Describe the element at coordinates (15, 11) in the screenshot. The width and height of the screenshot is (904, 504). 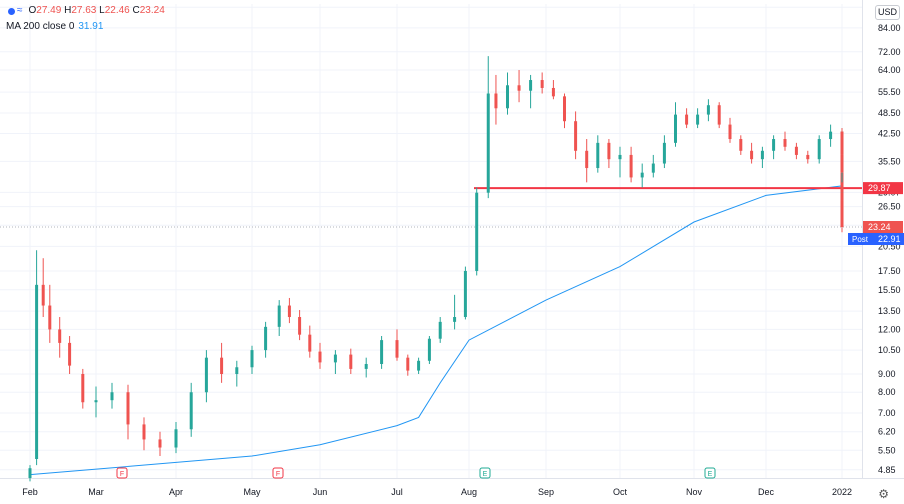
I see `symbol-button: ≈` at that location.